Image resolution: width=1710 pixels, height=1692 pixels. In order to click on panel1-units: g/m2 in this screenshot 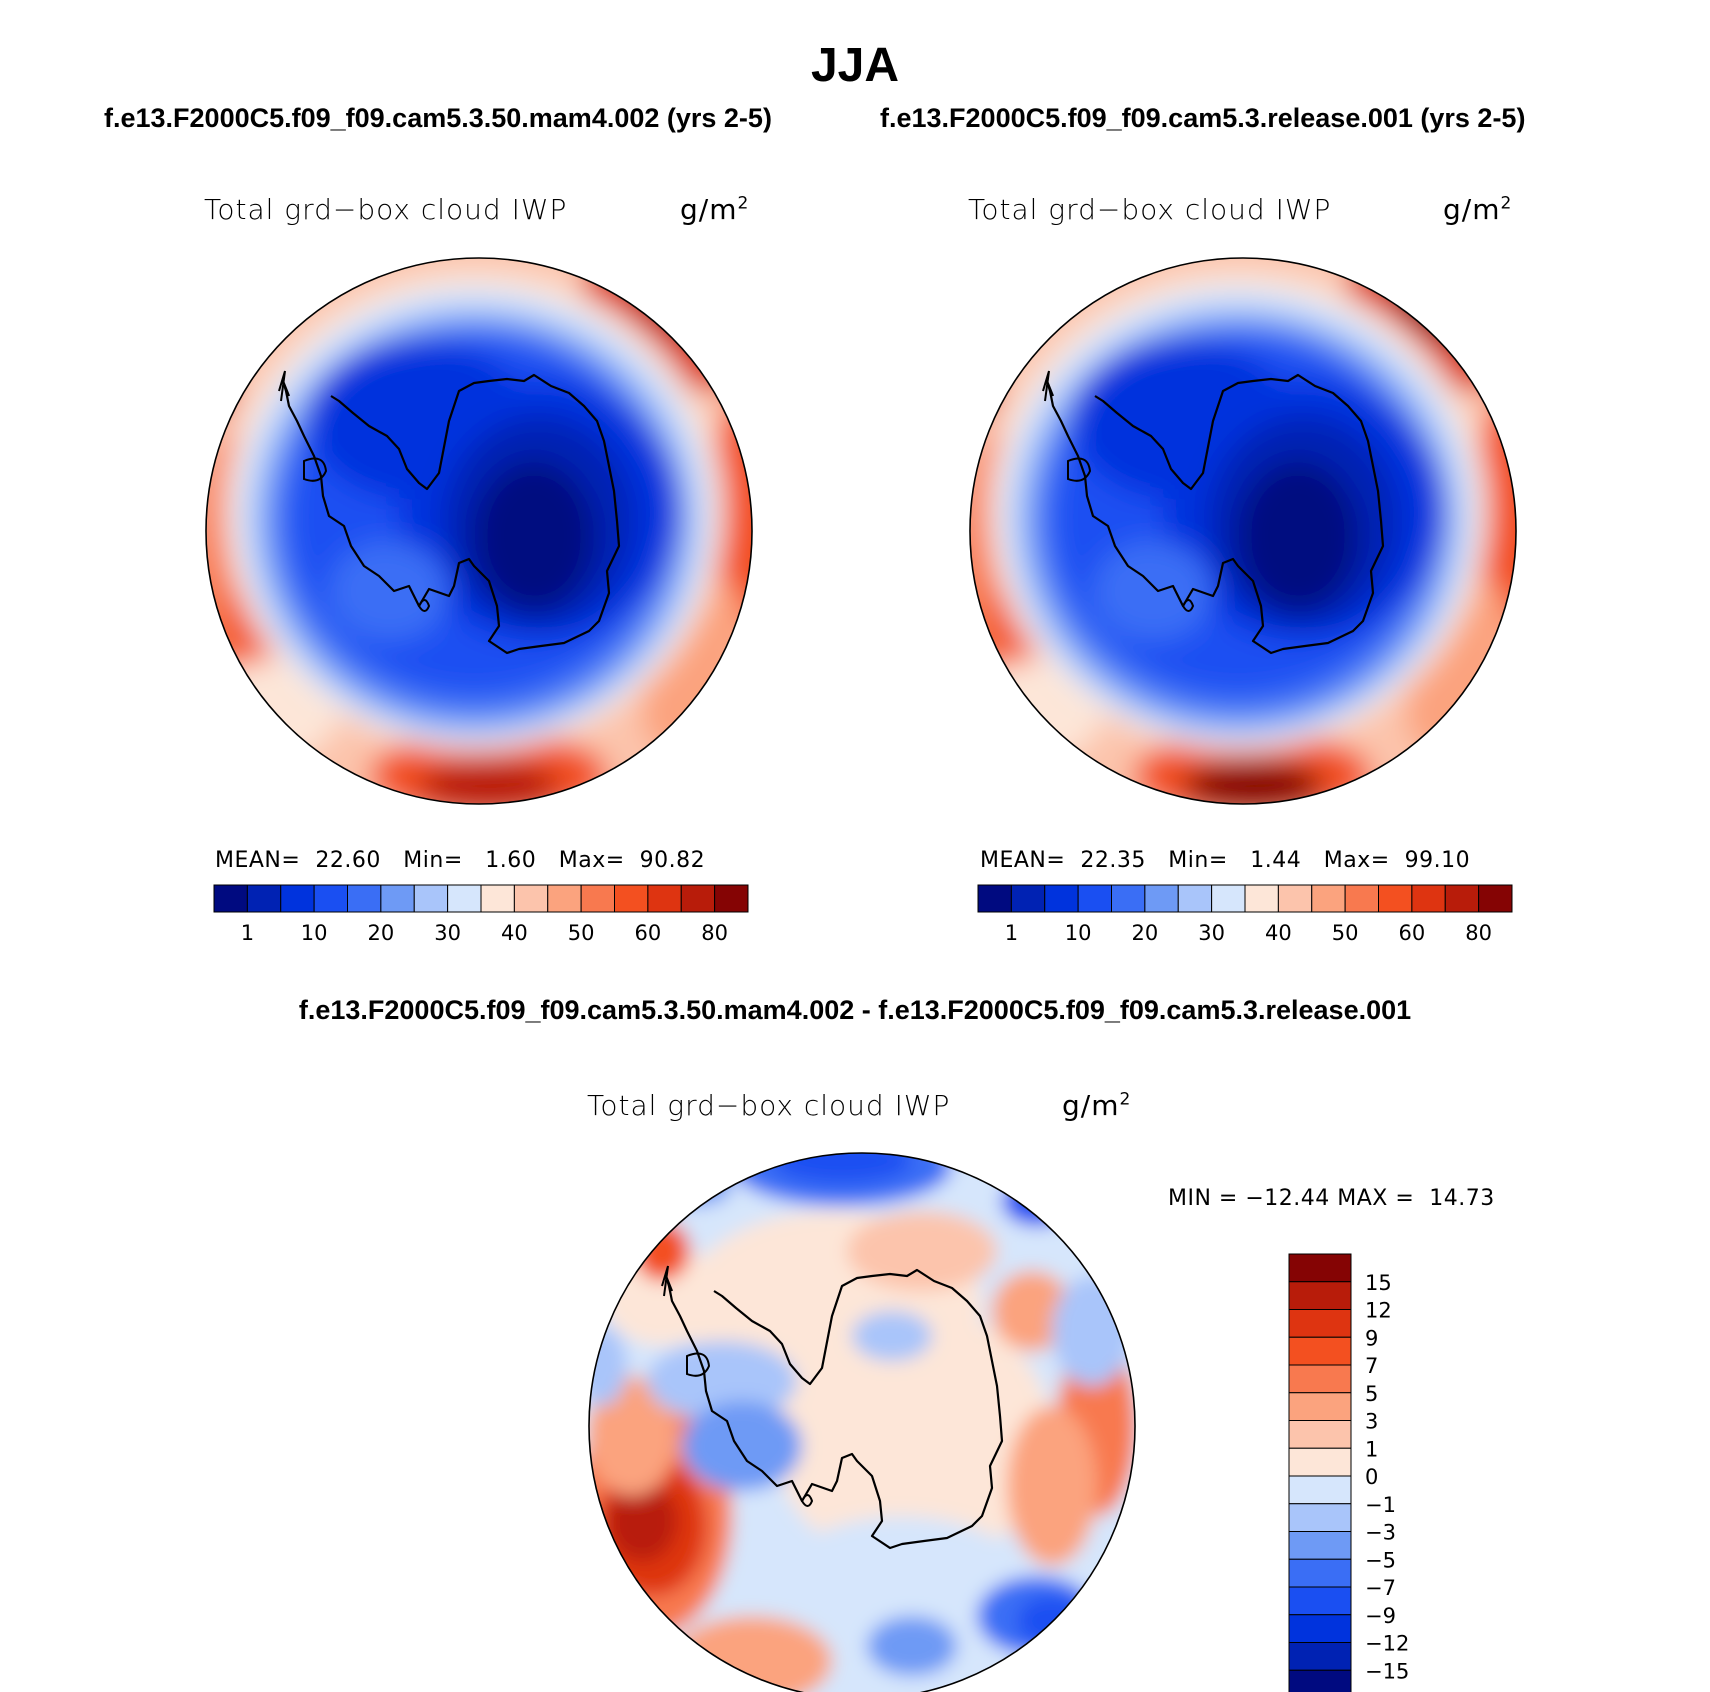, I will do `click(715, 209)`.